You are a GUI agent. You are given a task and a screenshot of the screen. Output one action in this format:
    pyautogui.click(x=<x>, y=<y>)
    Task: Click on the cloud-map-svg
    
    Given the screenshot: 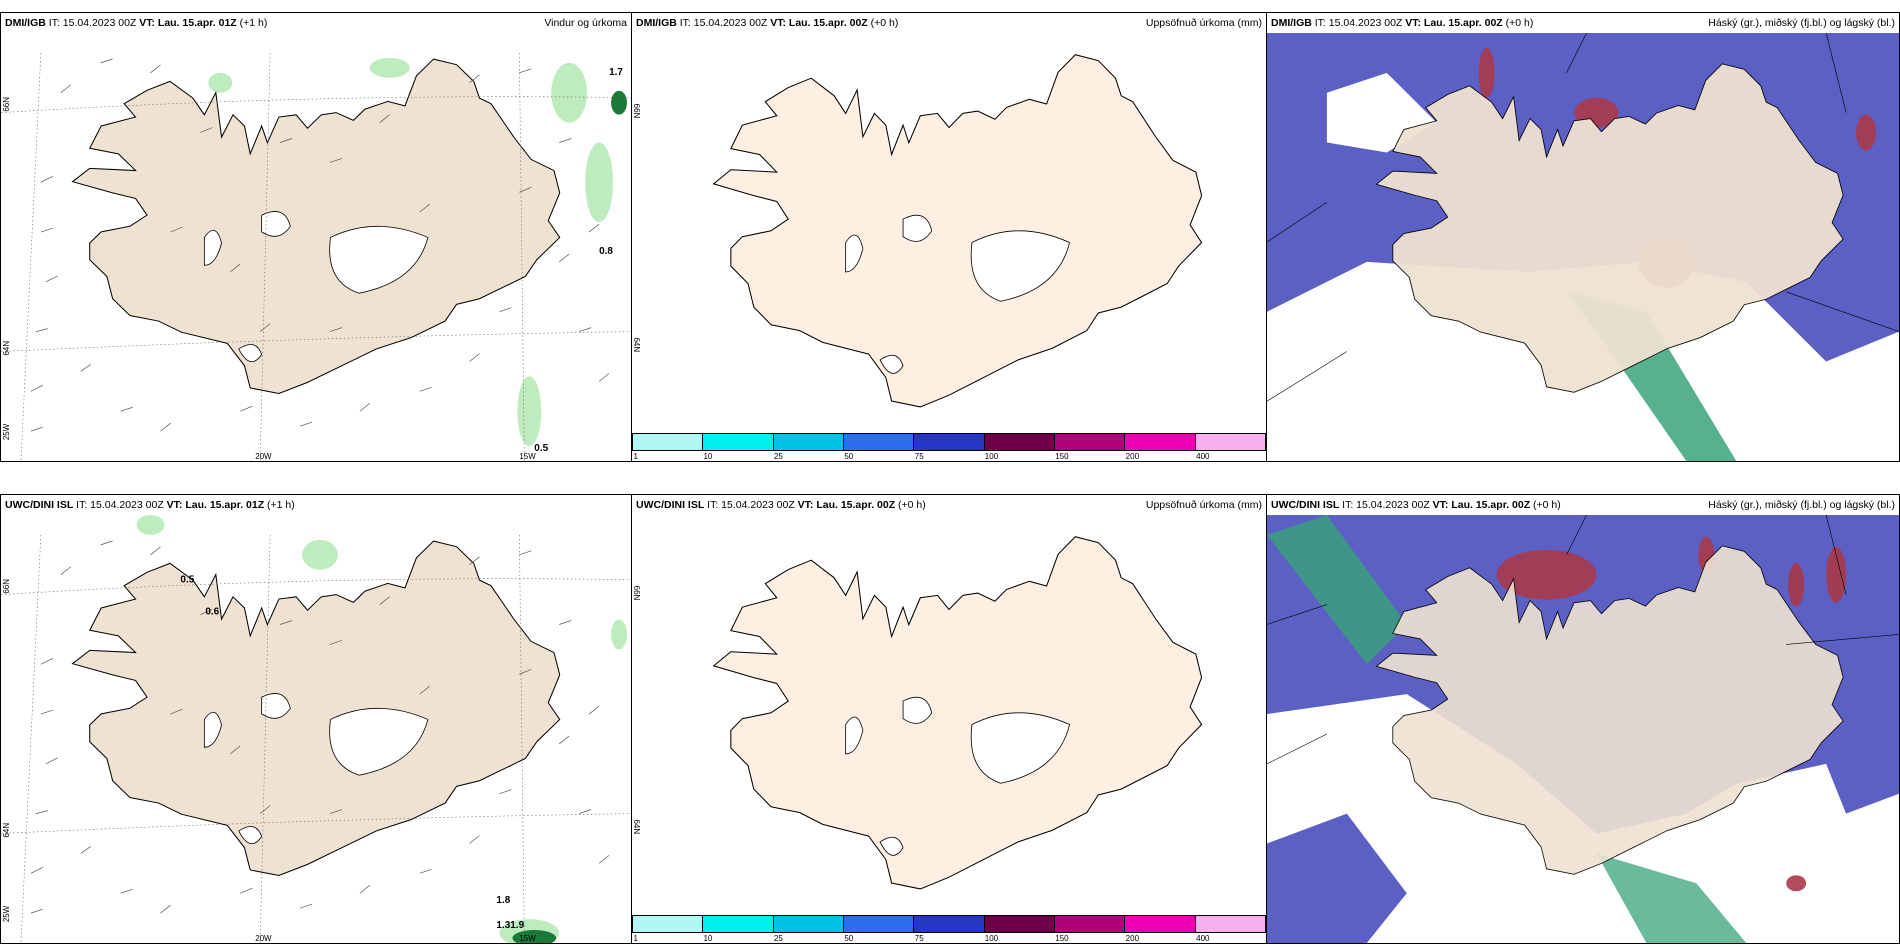 What is the action you would take?
    pyautogui.click(x=1583, y=247)
    